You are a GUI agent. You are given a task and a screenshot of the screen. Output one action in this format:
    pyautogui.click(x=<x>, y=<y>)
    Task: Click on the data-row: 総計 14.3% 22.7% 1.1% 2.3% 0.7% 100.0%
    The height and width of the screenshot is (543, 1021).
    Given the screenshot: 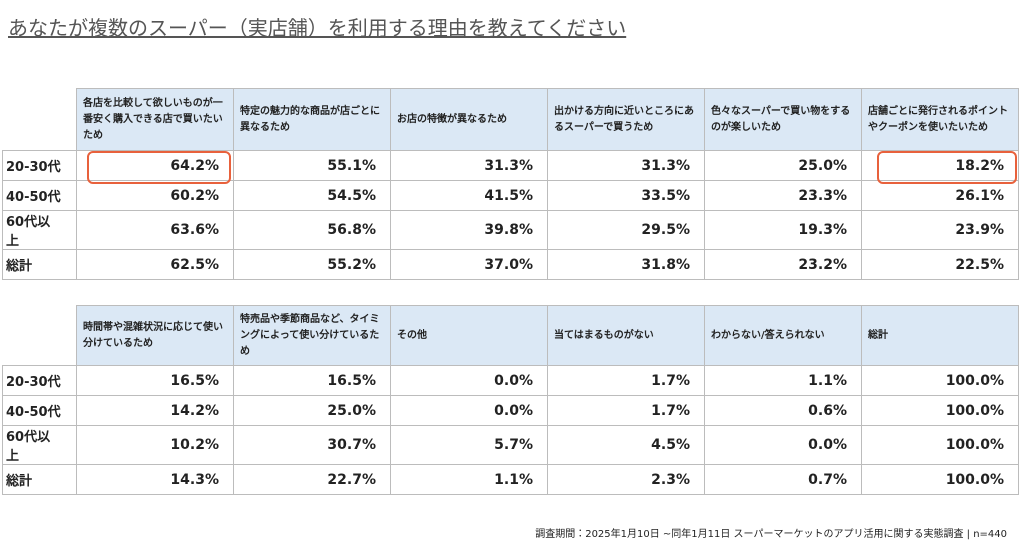 What is the action you would take?
    pyautogui.click(x=510, y=479)
    